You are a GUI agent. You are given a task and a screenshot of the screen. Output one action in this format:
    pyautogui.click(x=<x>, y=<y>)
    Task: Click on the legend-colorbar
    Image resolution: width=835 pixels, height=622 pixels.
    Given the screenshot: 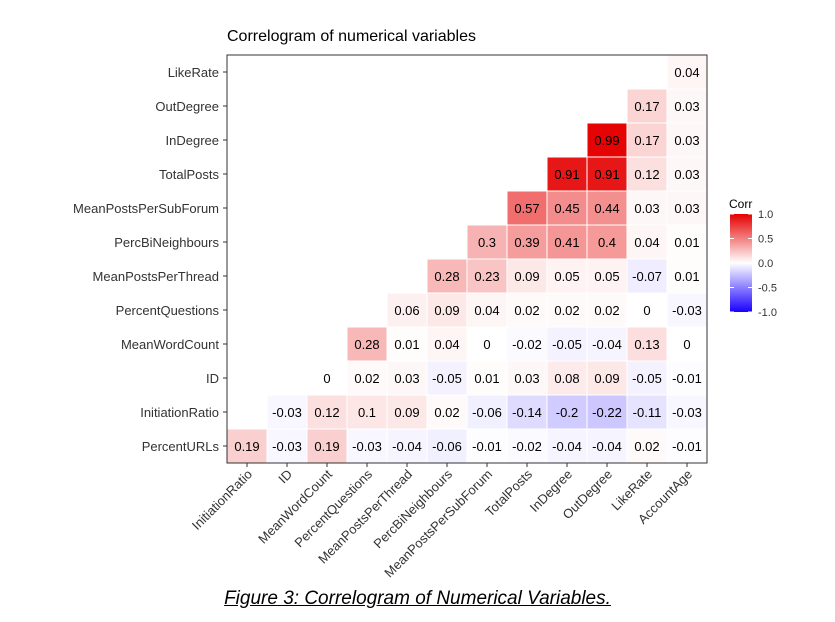 What is the action you would take?
    pyautogui.click(x=741, y=263)
    